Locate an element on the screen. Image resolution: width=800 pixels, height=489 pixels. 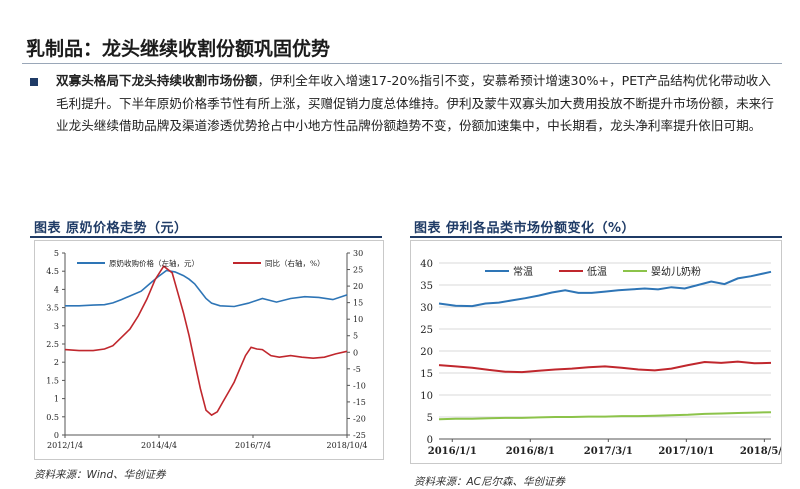
left-y-tick-label: 0.5 is located at coordinates (52, 417).